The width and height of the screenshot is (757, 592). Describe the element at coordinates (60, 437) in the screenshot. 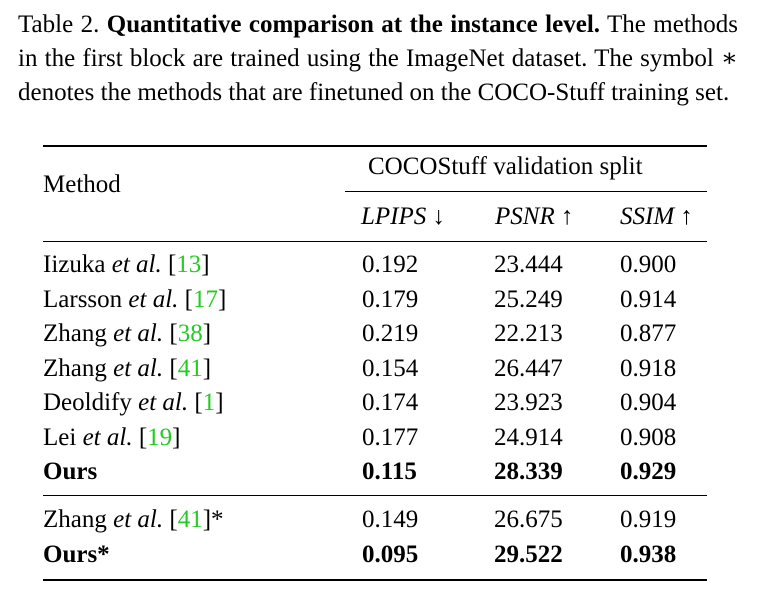

I see `method-name: Lei` at that location.